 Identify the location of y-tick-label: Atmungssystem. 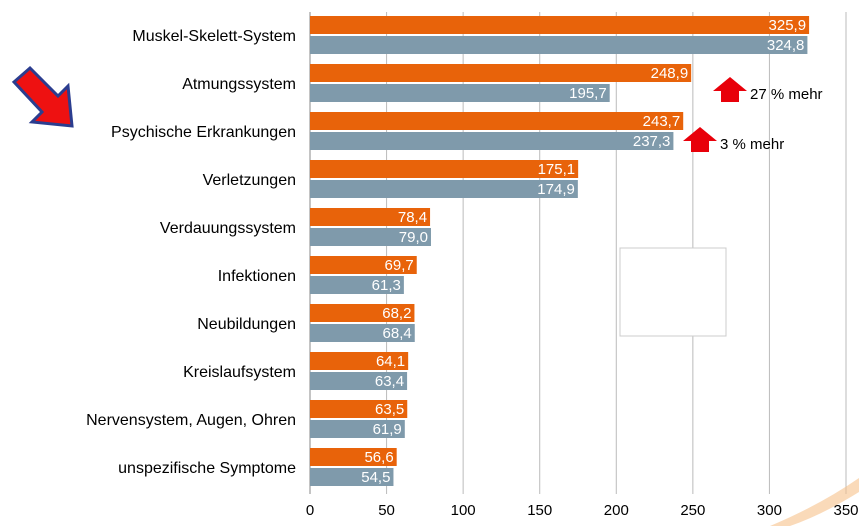
(239, 84).